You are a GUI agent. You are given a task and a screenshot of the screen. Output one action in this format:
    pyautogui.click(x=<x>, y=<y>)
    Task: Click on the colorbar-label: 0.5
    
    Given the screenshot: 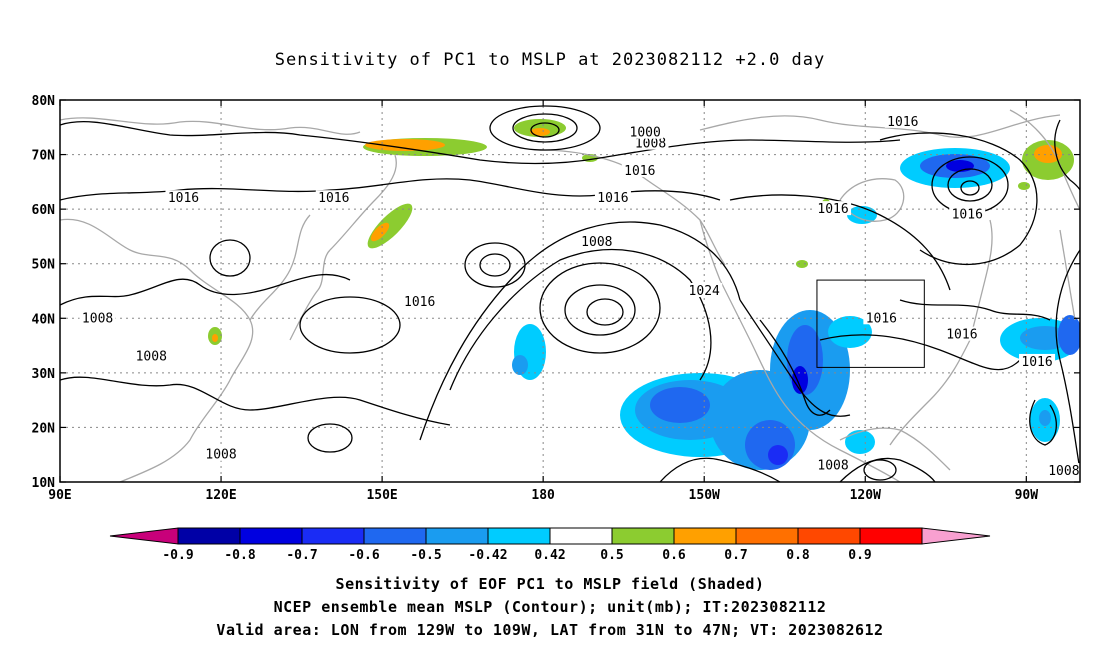 What is the action you would take?
    pyautogui.click(x=611, y=555)
    